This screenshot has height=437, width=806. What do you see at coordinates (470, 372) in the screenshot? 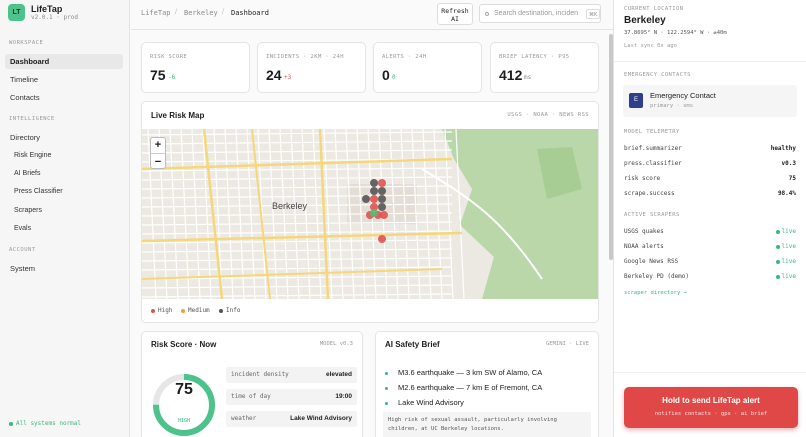
I see `brief-item: M3.6 earthquake — 3 km SW of Alamo, CA` at bounding box center [470, 372].